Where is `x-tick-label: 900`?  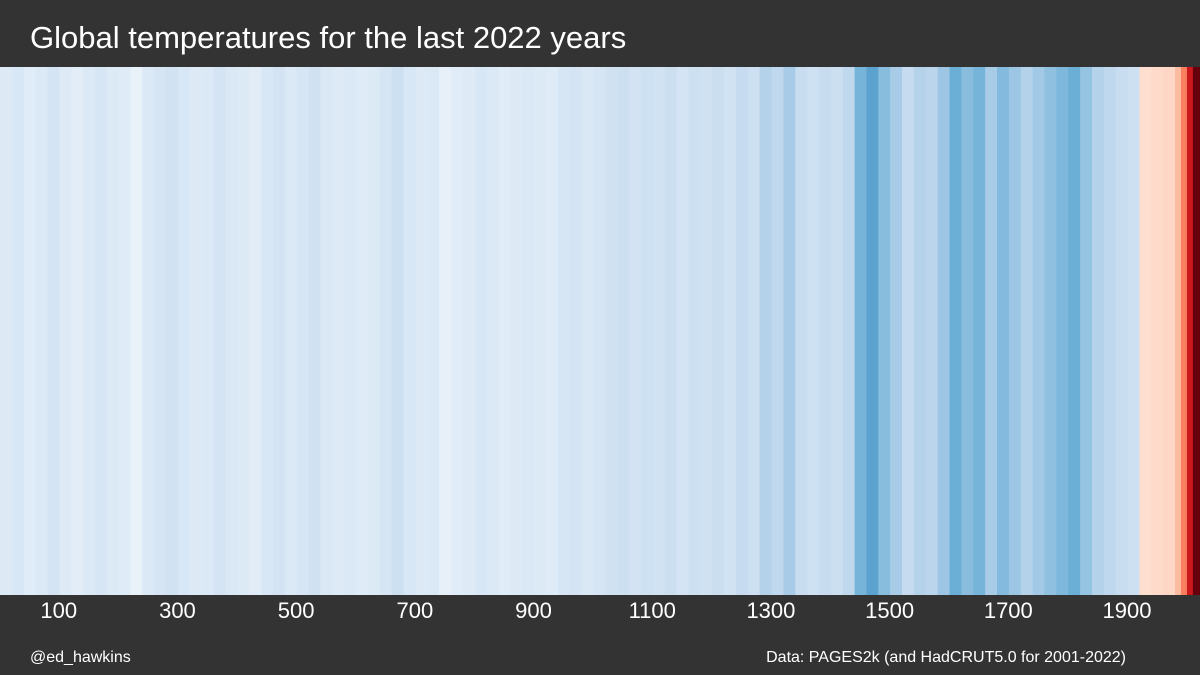 x-tick-label: 900 is located at coordinates (533, 610).